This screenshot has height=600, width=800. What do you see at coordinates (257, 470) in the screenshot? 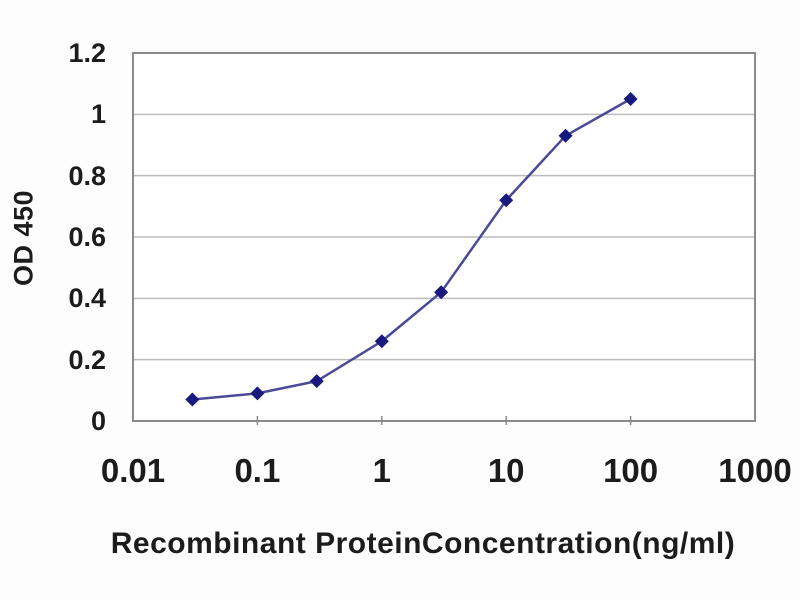
I see `x-tick-label: 0.1` at bounding box center [257, 470].